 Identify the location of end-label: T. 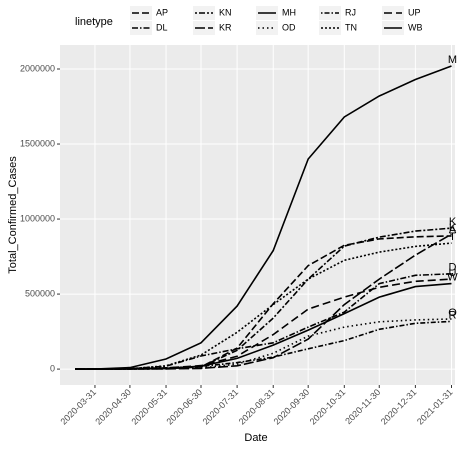
(452, 237).